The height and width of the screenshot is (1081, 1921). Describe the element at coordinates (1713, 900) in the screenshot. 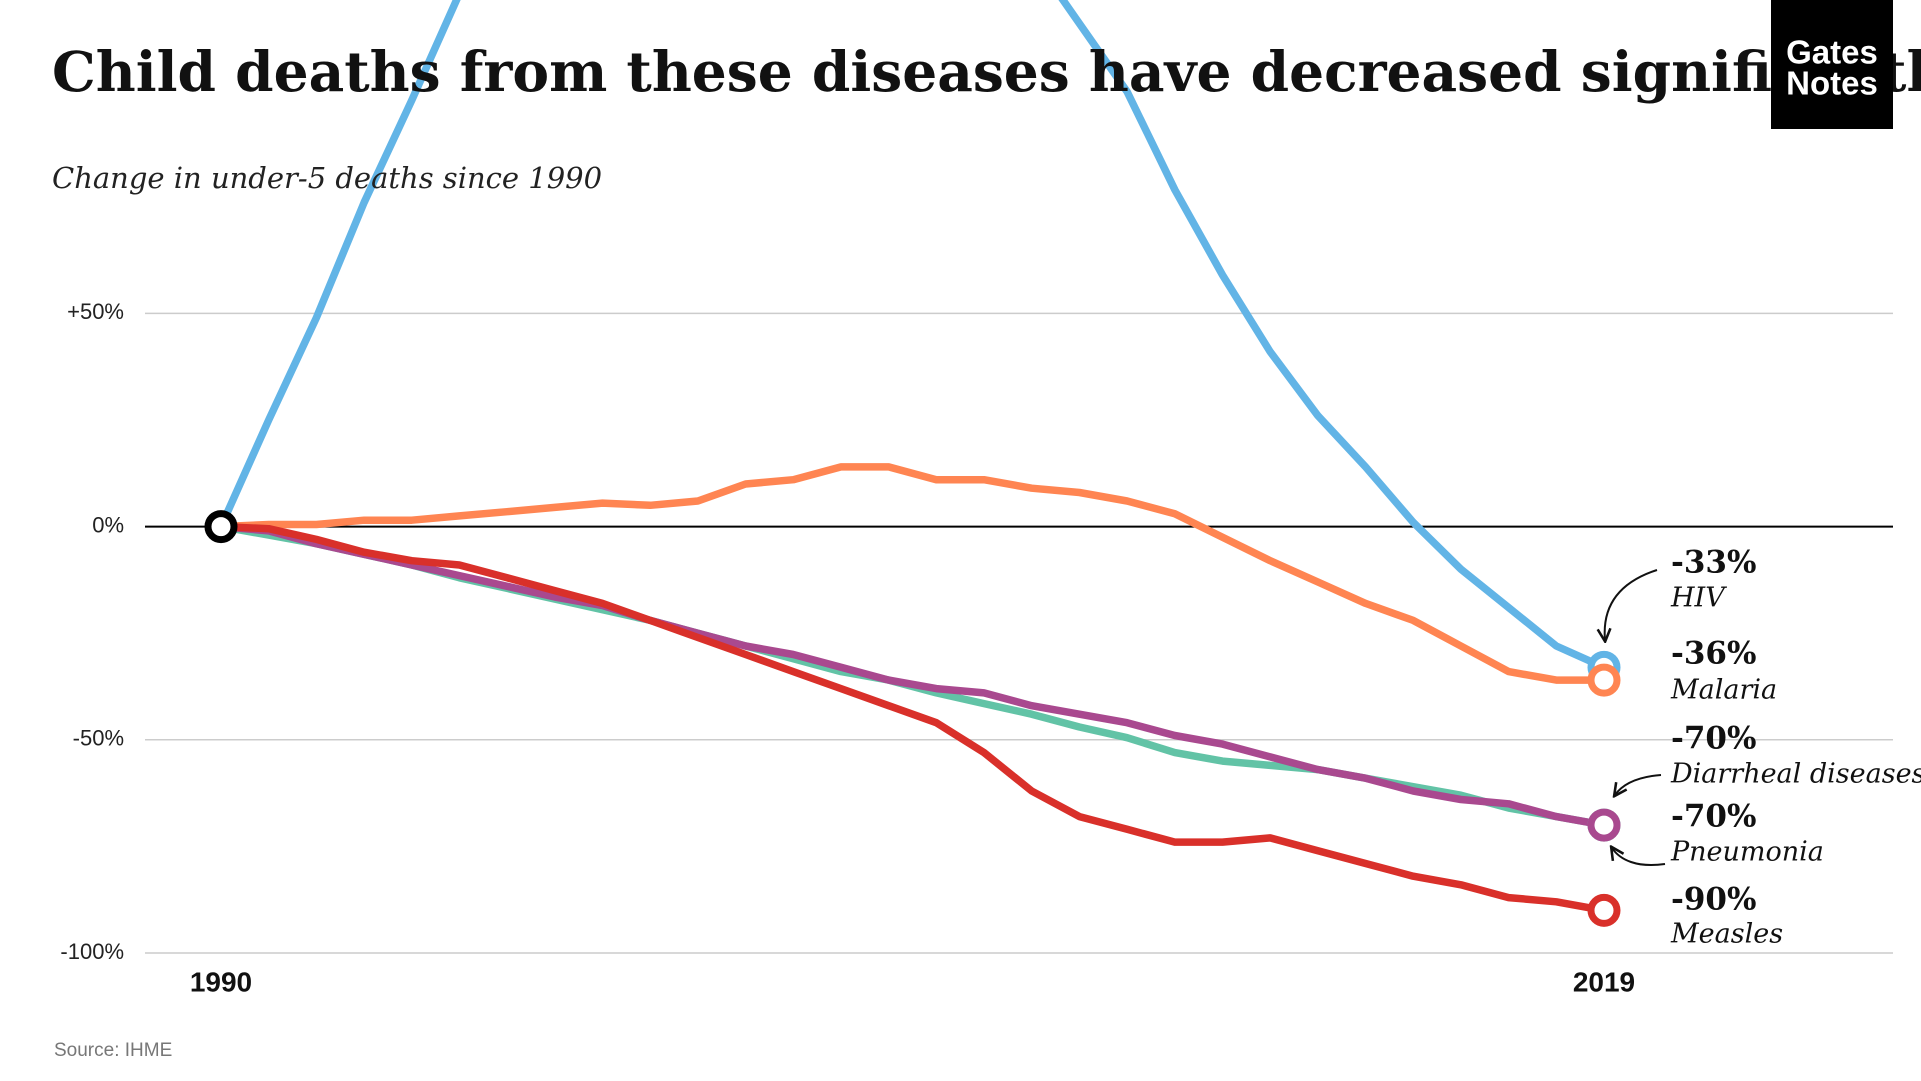

I see `value-label: -90%` at that location.